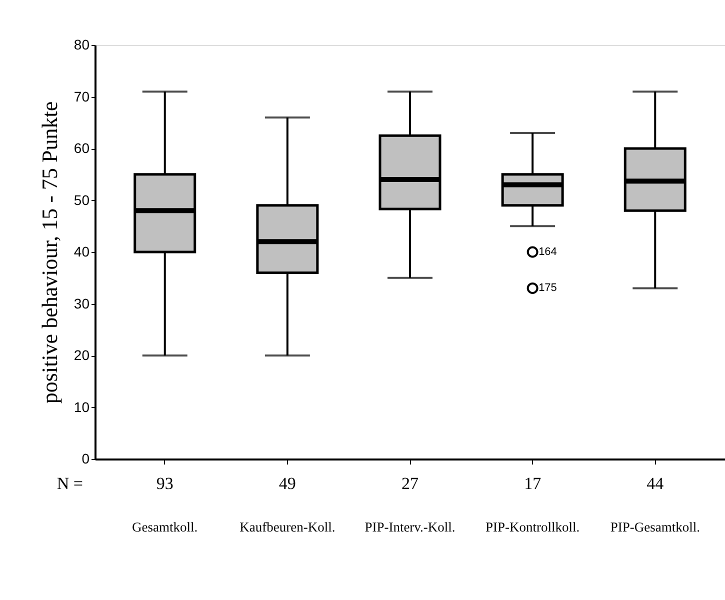  Describe the element at coordinates (82, 96) in the screenshot. I see `y-tick-label: 70` at that location.